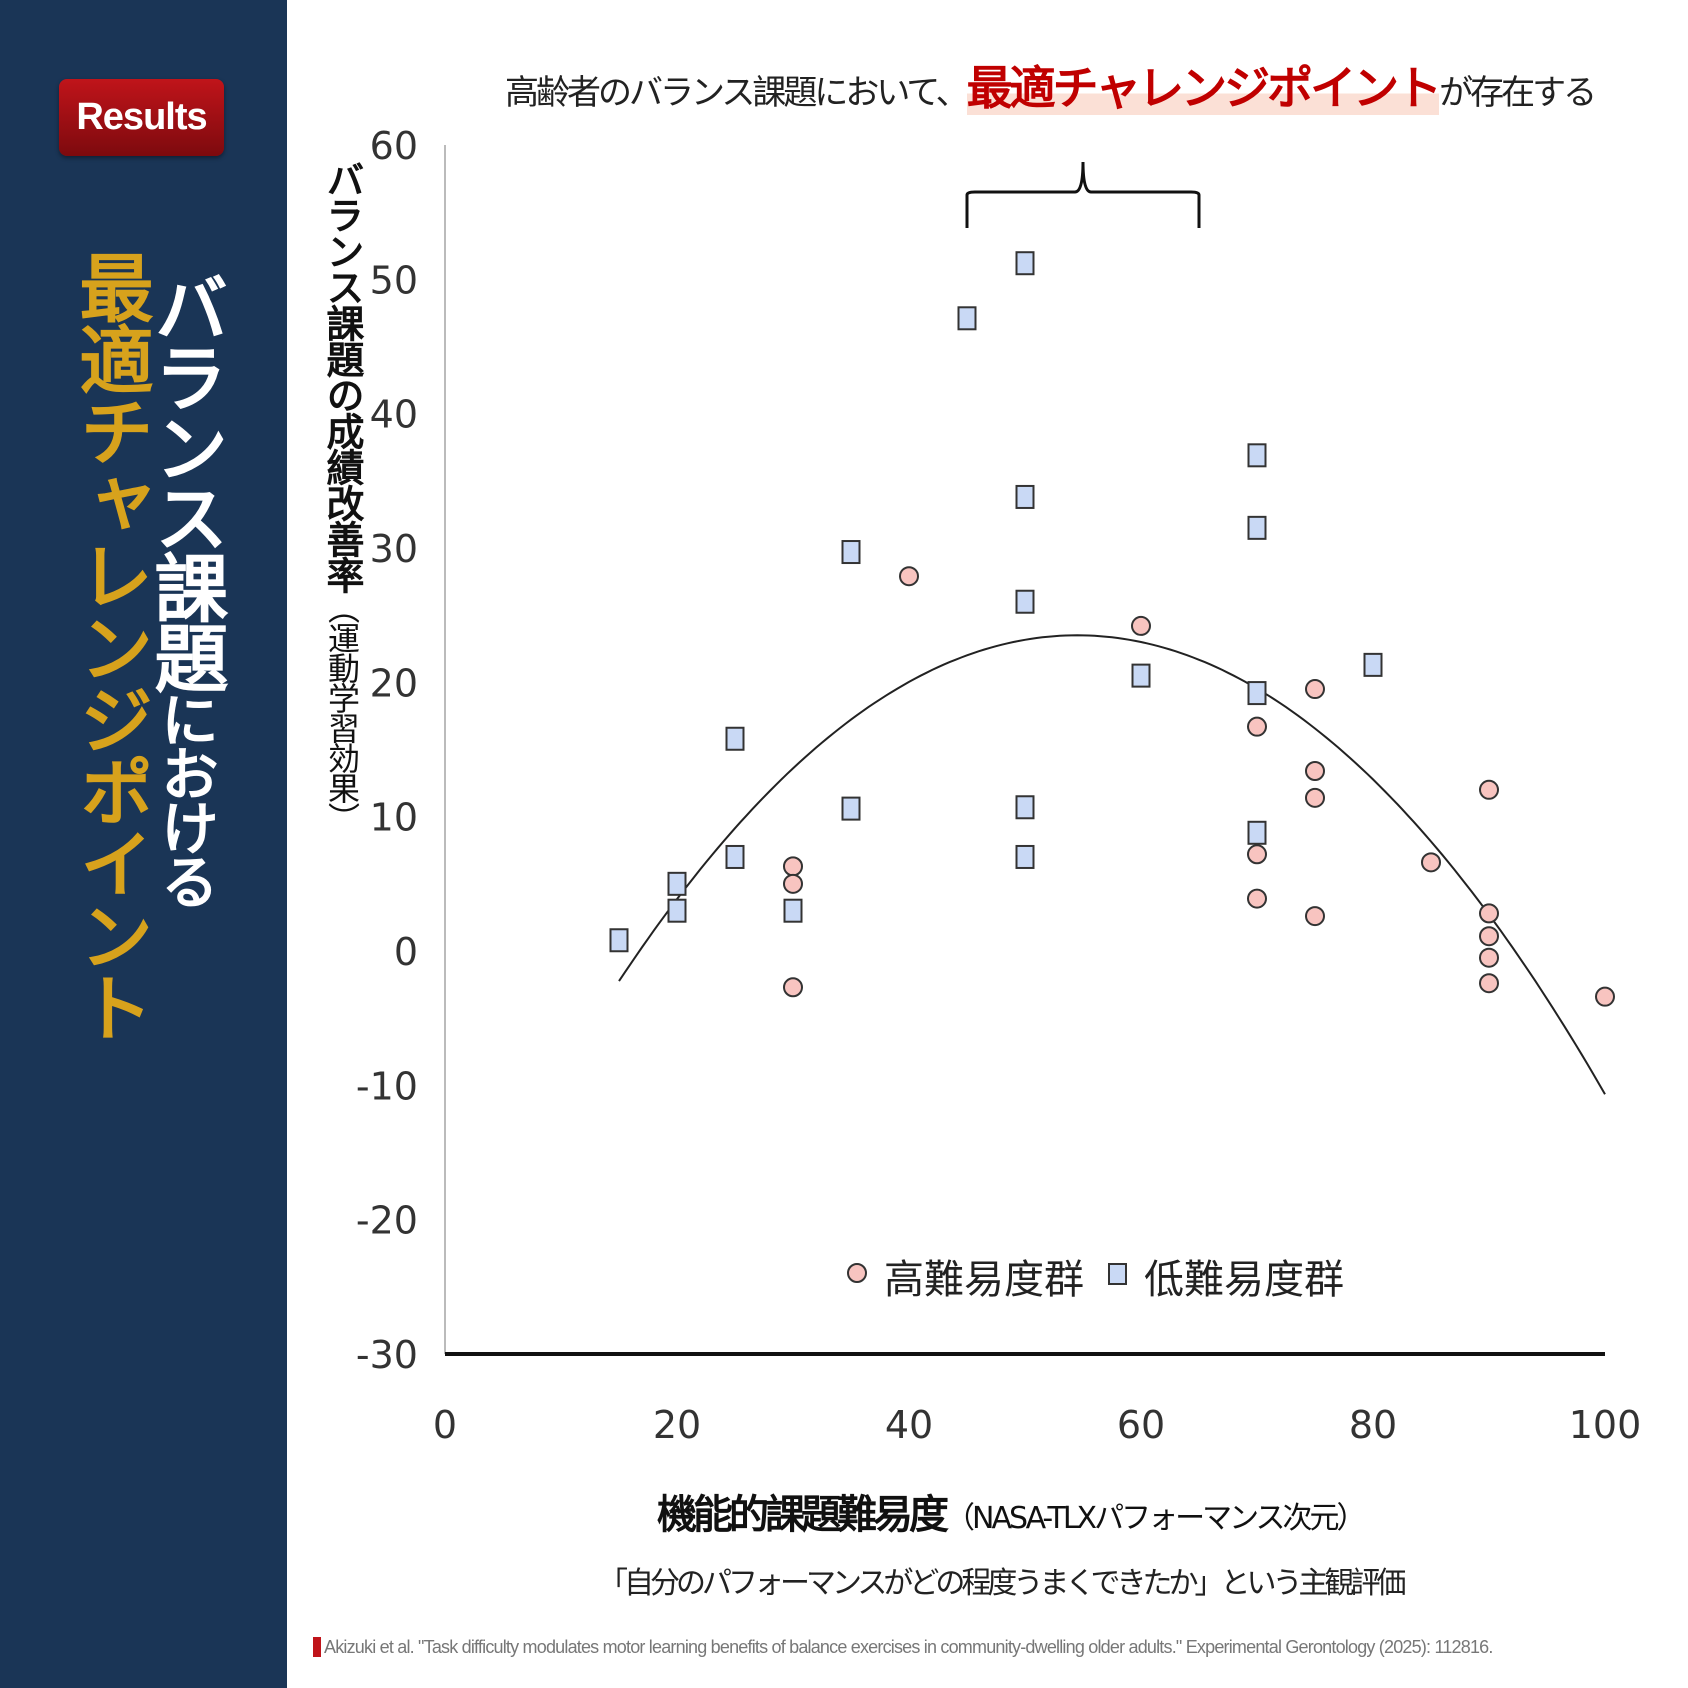  What do you see at coordinates (1155, 1518) in the screenshot?
I see `x-axis-label-paren: （NASA-TLXパフォーマンス次元）` at bounding box center [1155, 1518].